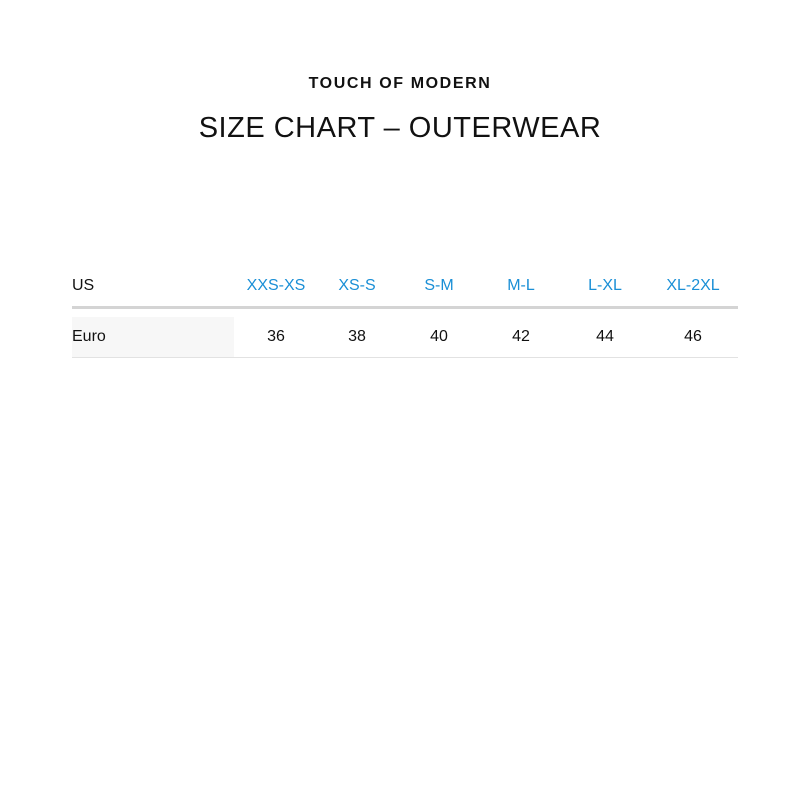  I want to click on us-size-cell: XL-2XL, so click(693, 285).